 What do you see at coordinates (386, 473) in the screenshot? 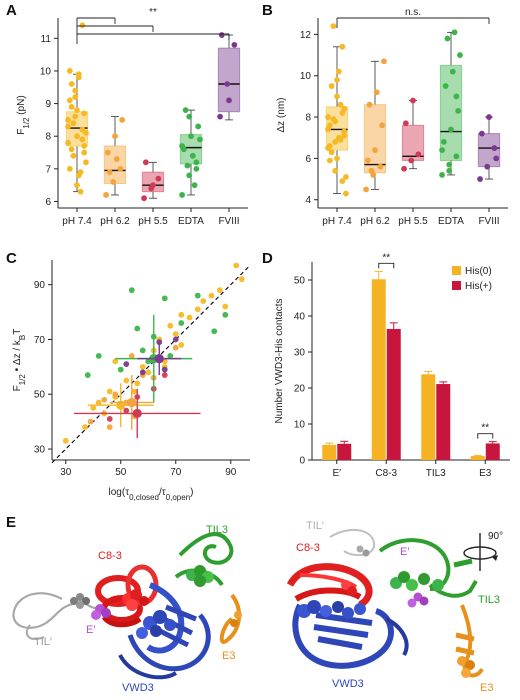
I see `x-tick-label: C8-3` at bounding box center [386, 473].